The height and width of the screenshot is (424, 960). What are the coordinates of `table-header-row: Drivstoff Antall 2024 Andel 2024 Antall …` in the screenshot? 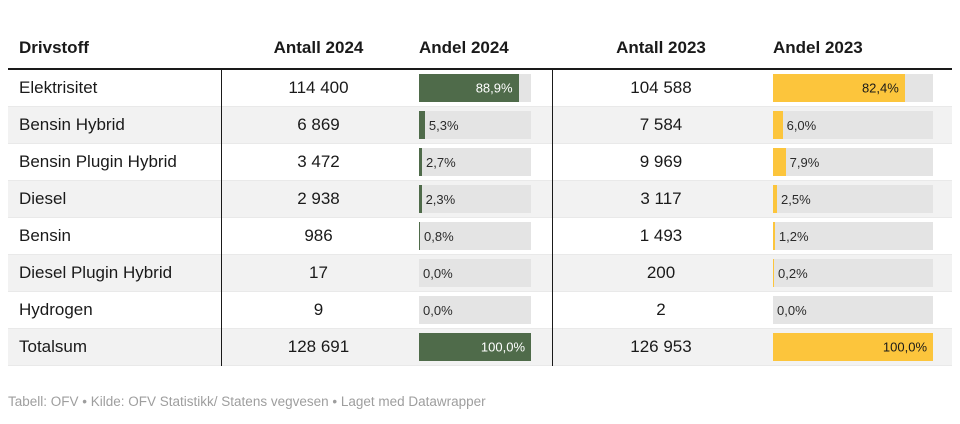 It's located at (480, 49).